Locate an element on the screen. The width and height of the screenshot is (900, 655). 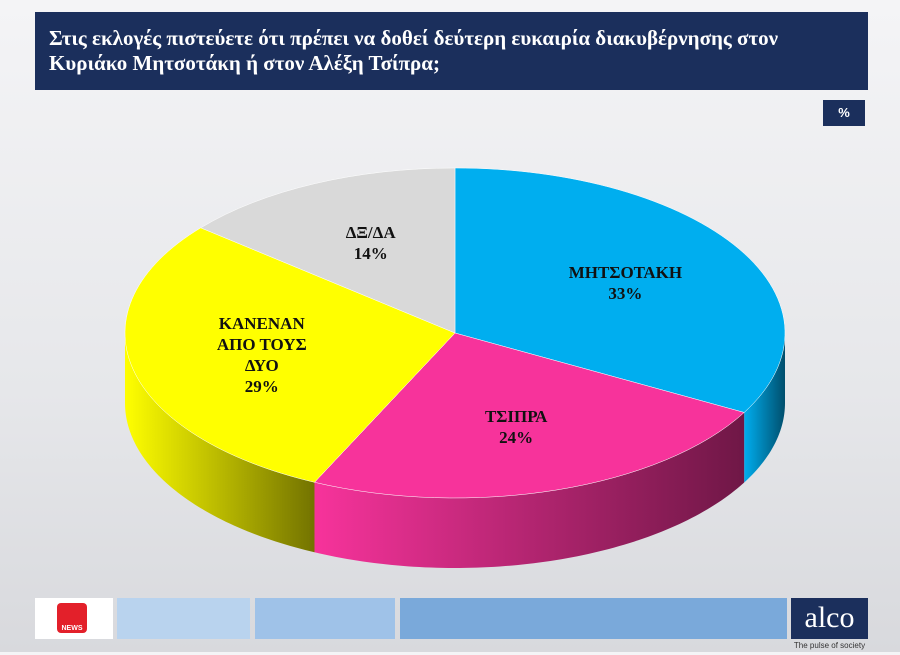
value-label: 14% is located at coordinates (370, 254).